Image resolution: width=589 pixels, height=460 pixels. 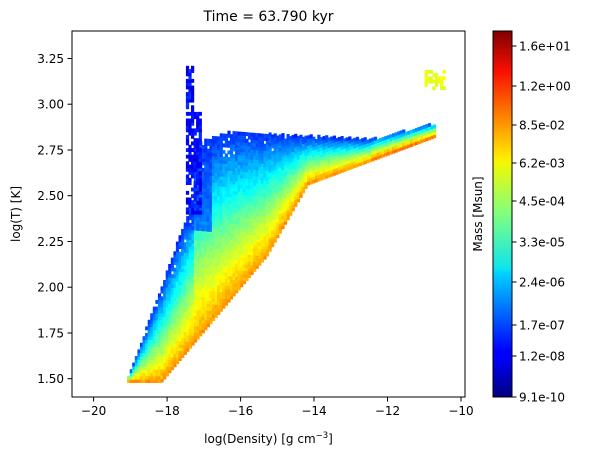 I want to click on colorbar-tick: 9.1e-10, so click(x=538, y=398).